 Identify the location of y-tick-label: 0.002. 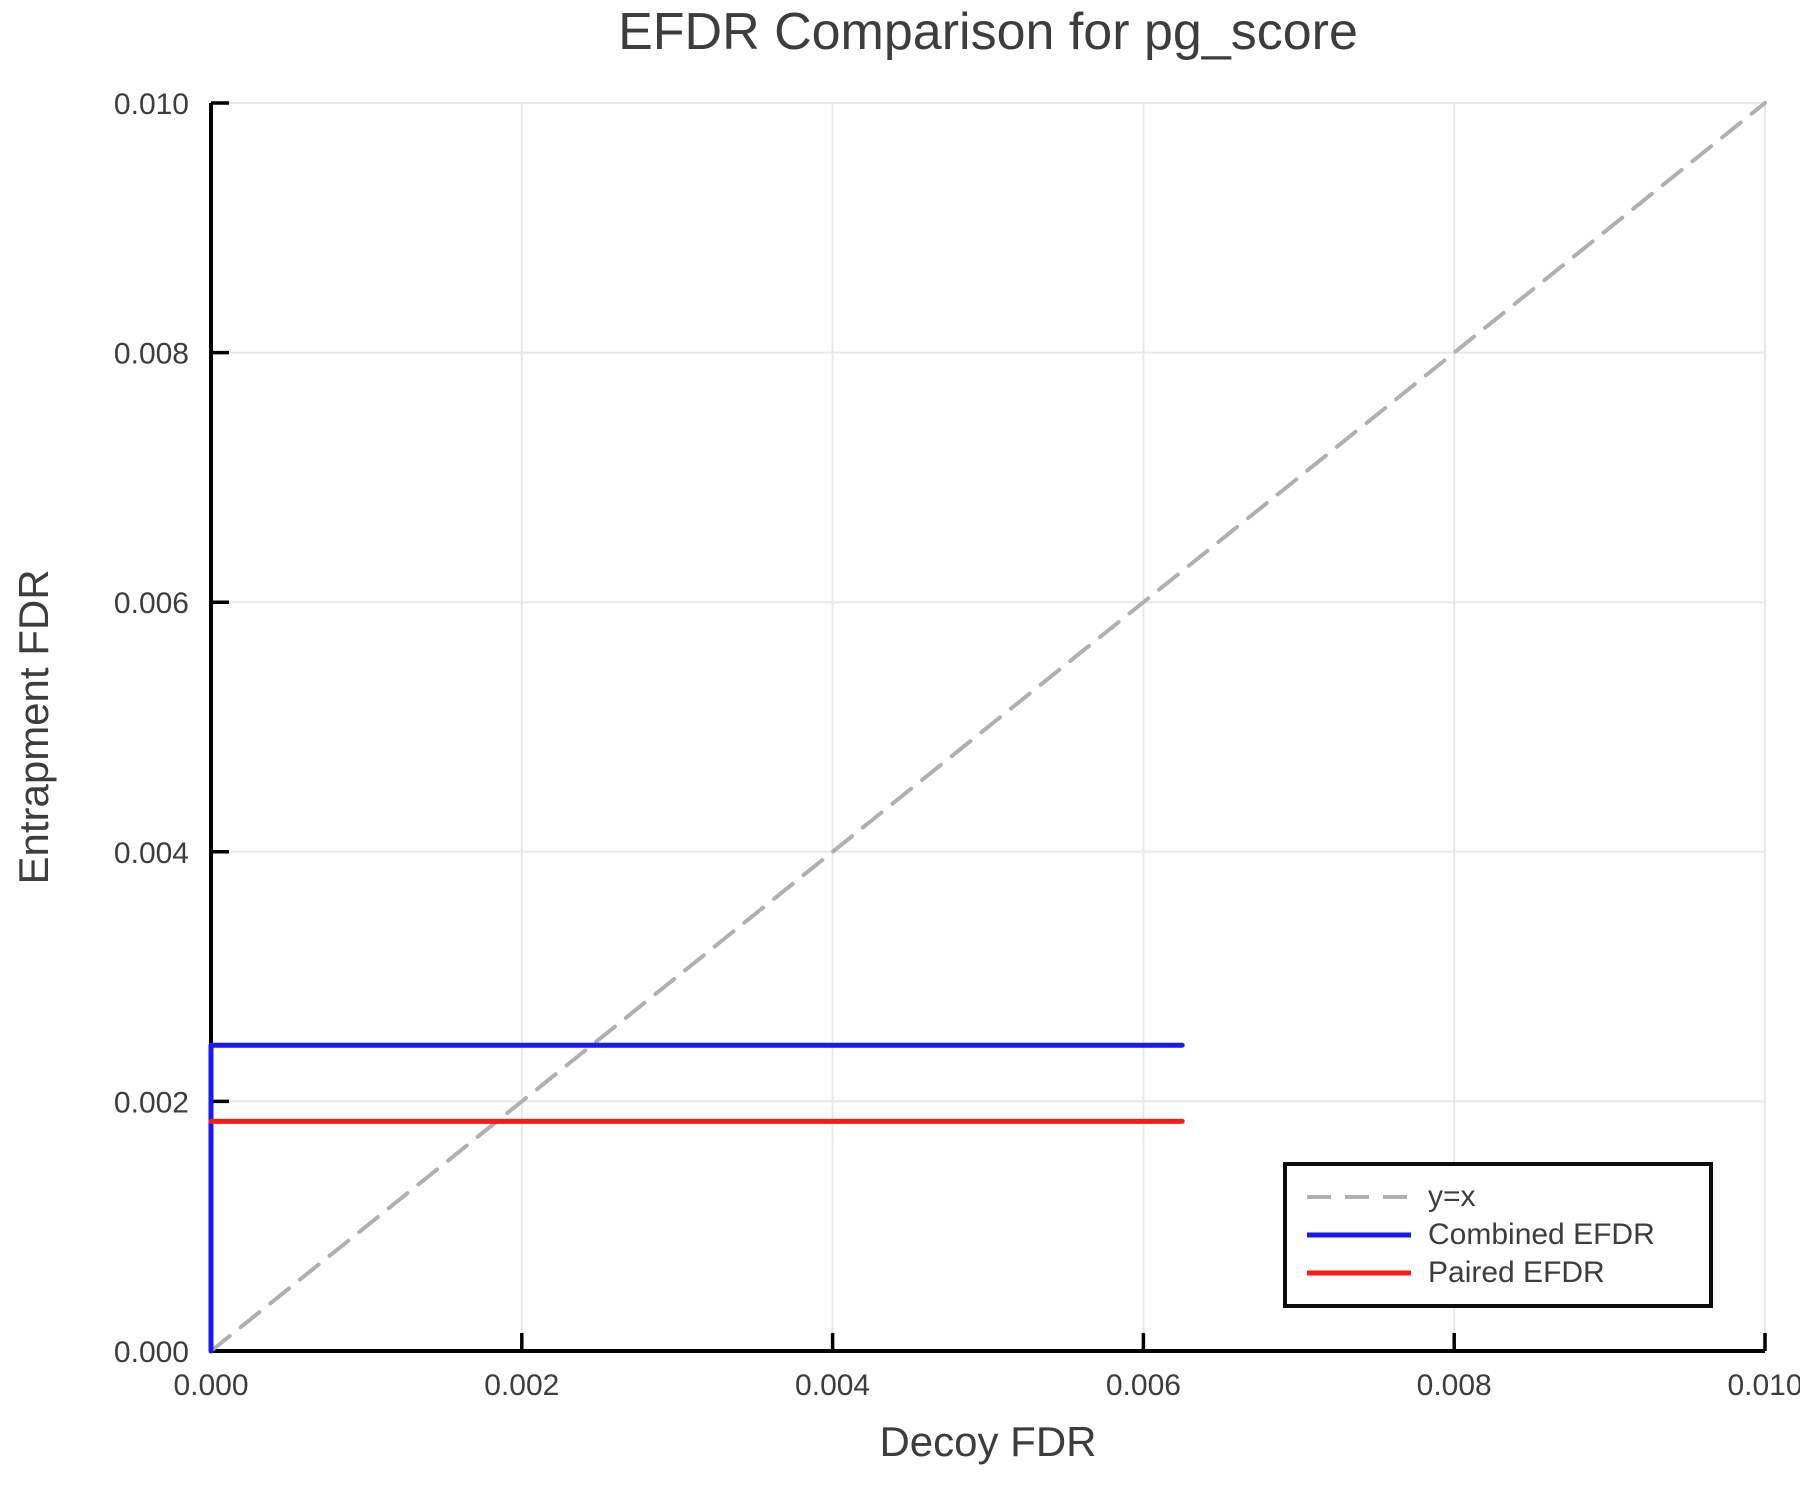
(151, 1102).